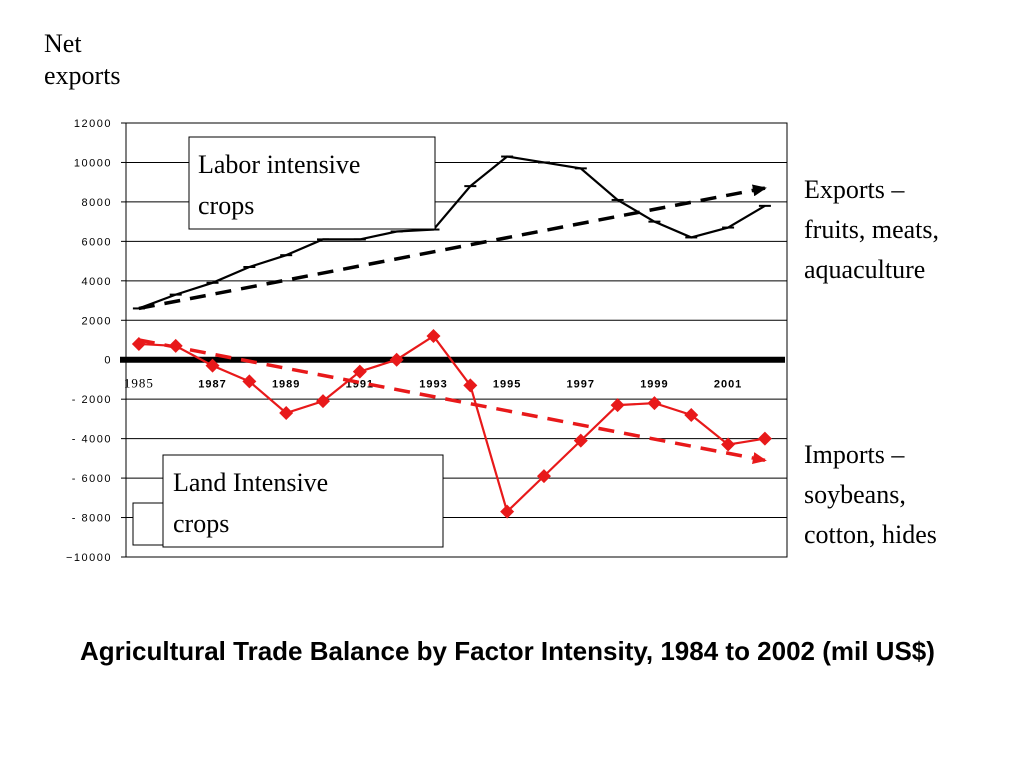 The width and height of the screenshot is (1024, 768). What do you see at coordinates (97, 321) in the screenshot?
I see `y-tick-label: 2000` at bounding box center [97, 321].